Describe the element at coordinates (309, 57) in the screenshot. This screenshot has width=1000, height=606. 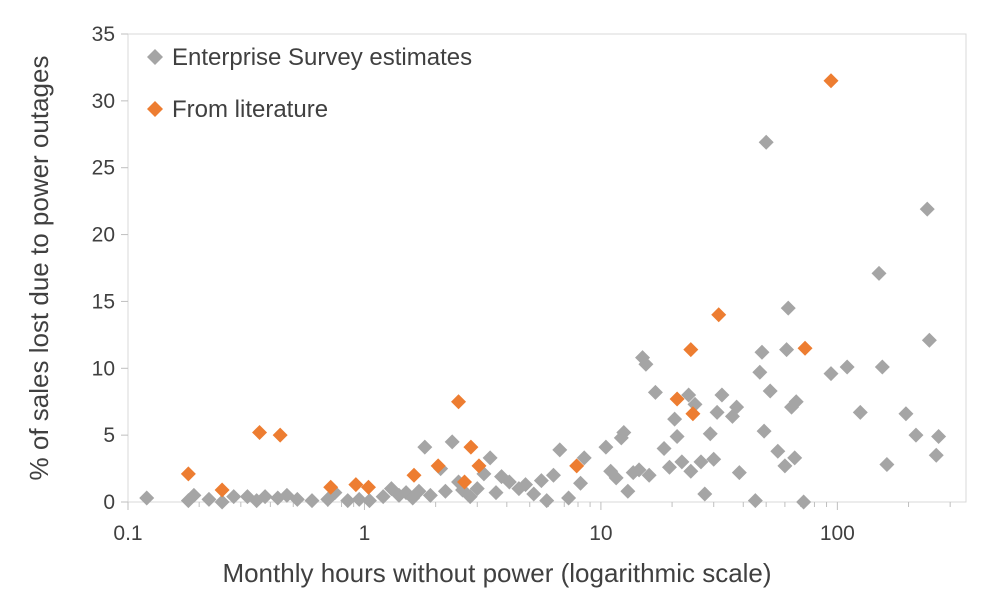
I see `legend-item-enterprise-survey: Enterprise Survey estimates` at that location.